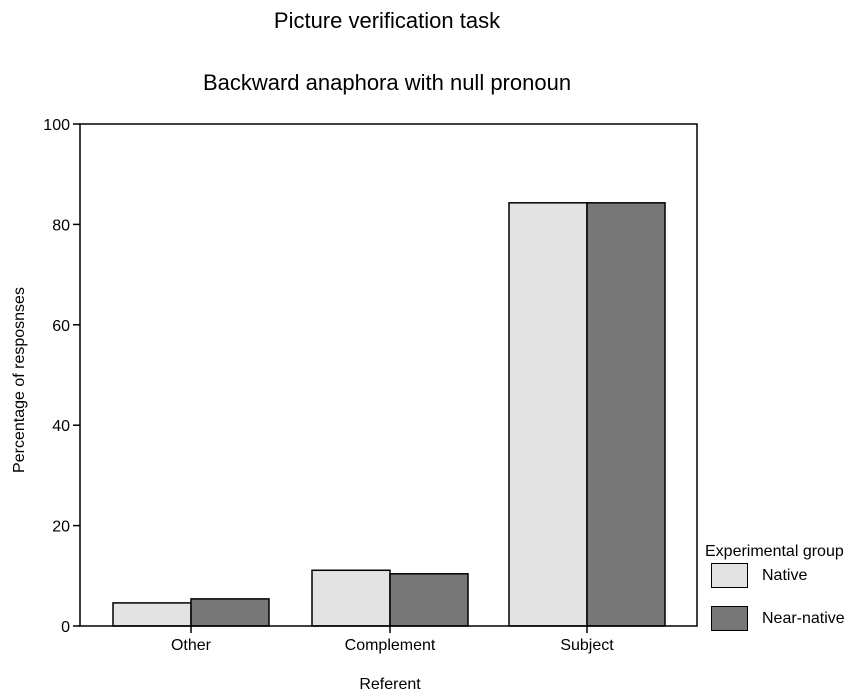  I want to click on legend-item-near-native: Near-native, so click(778, 618).